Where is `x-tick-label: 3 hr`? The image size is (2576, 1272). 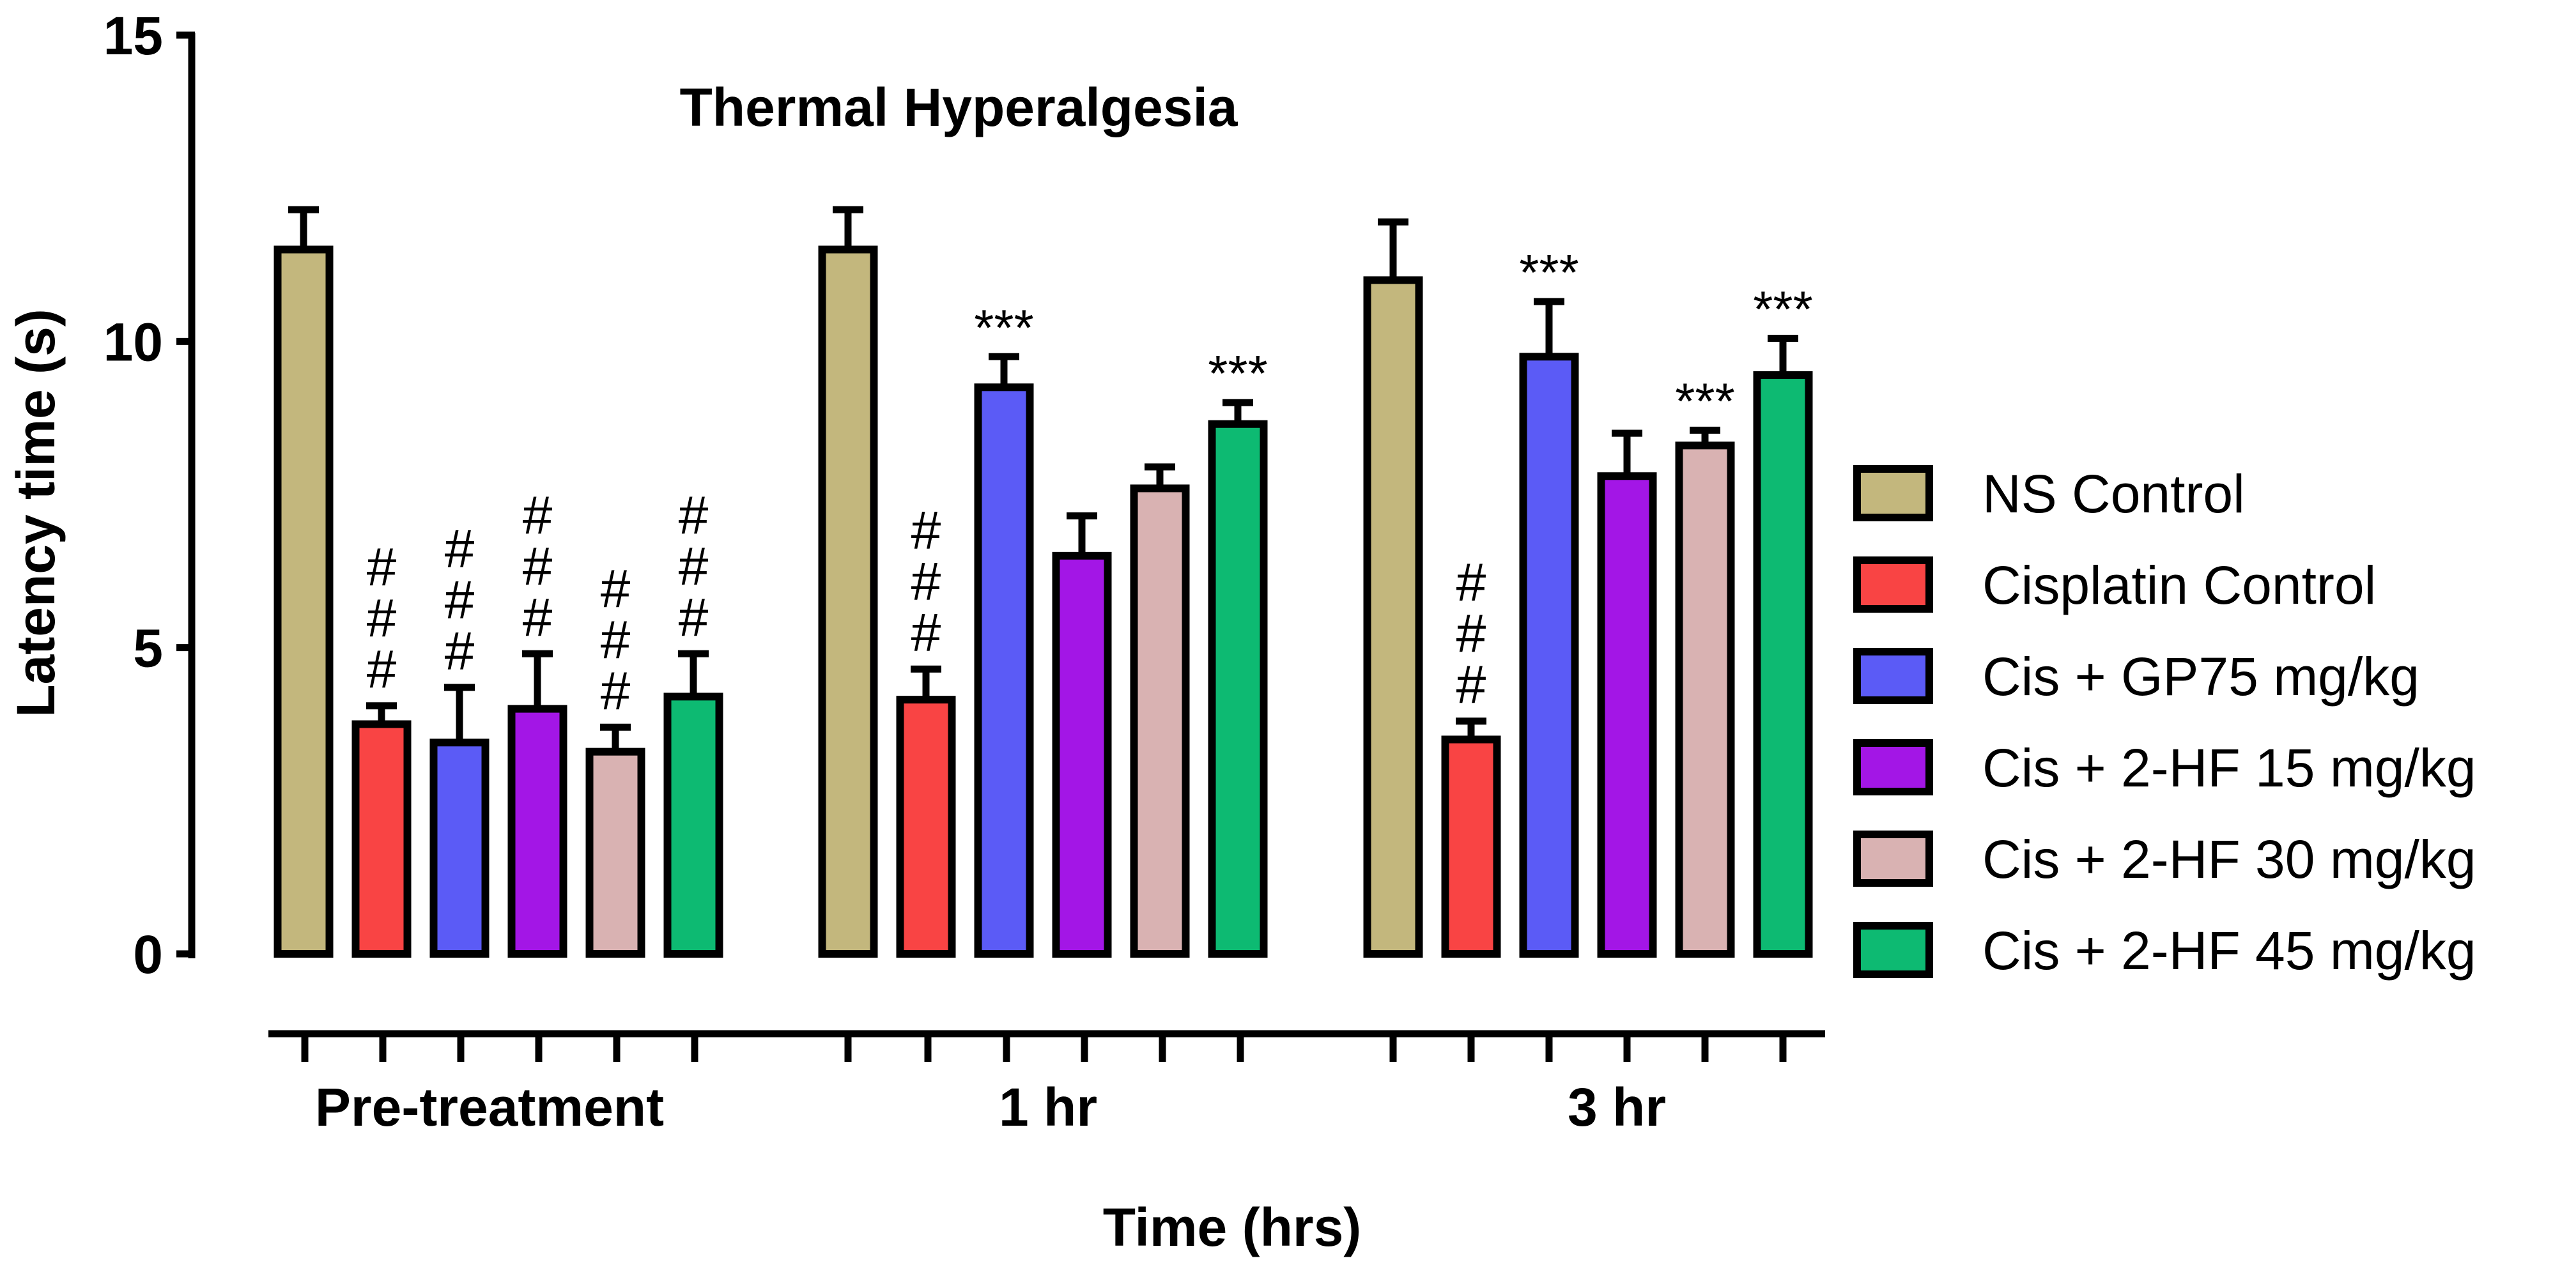
x-tick-label: 3 hr is located at coordinates (1617, 1107).